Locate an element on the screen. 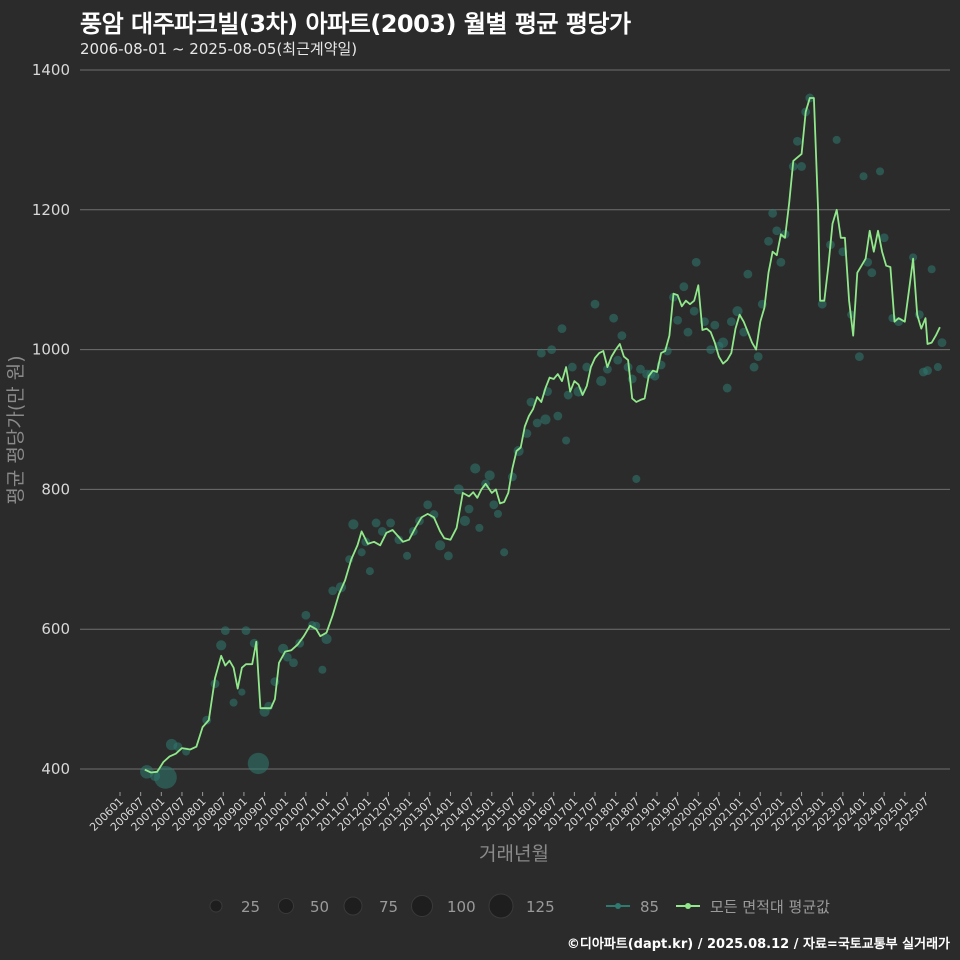 This screenshot has width=960, height=960. y-tick-label-800: 800 is located at coordinates (55, 489).